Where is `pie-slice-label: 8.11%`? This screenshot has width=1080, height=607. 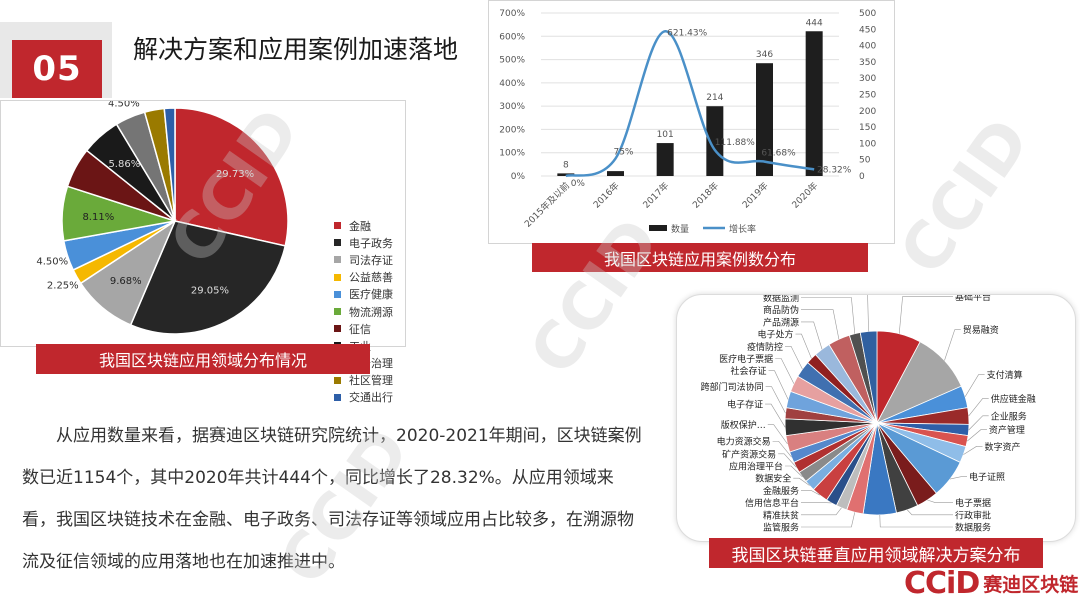
pie-slice-label: 8.11% is located at coordinates (98, 217).